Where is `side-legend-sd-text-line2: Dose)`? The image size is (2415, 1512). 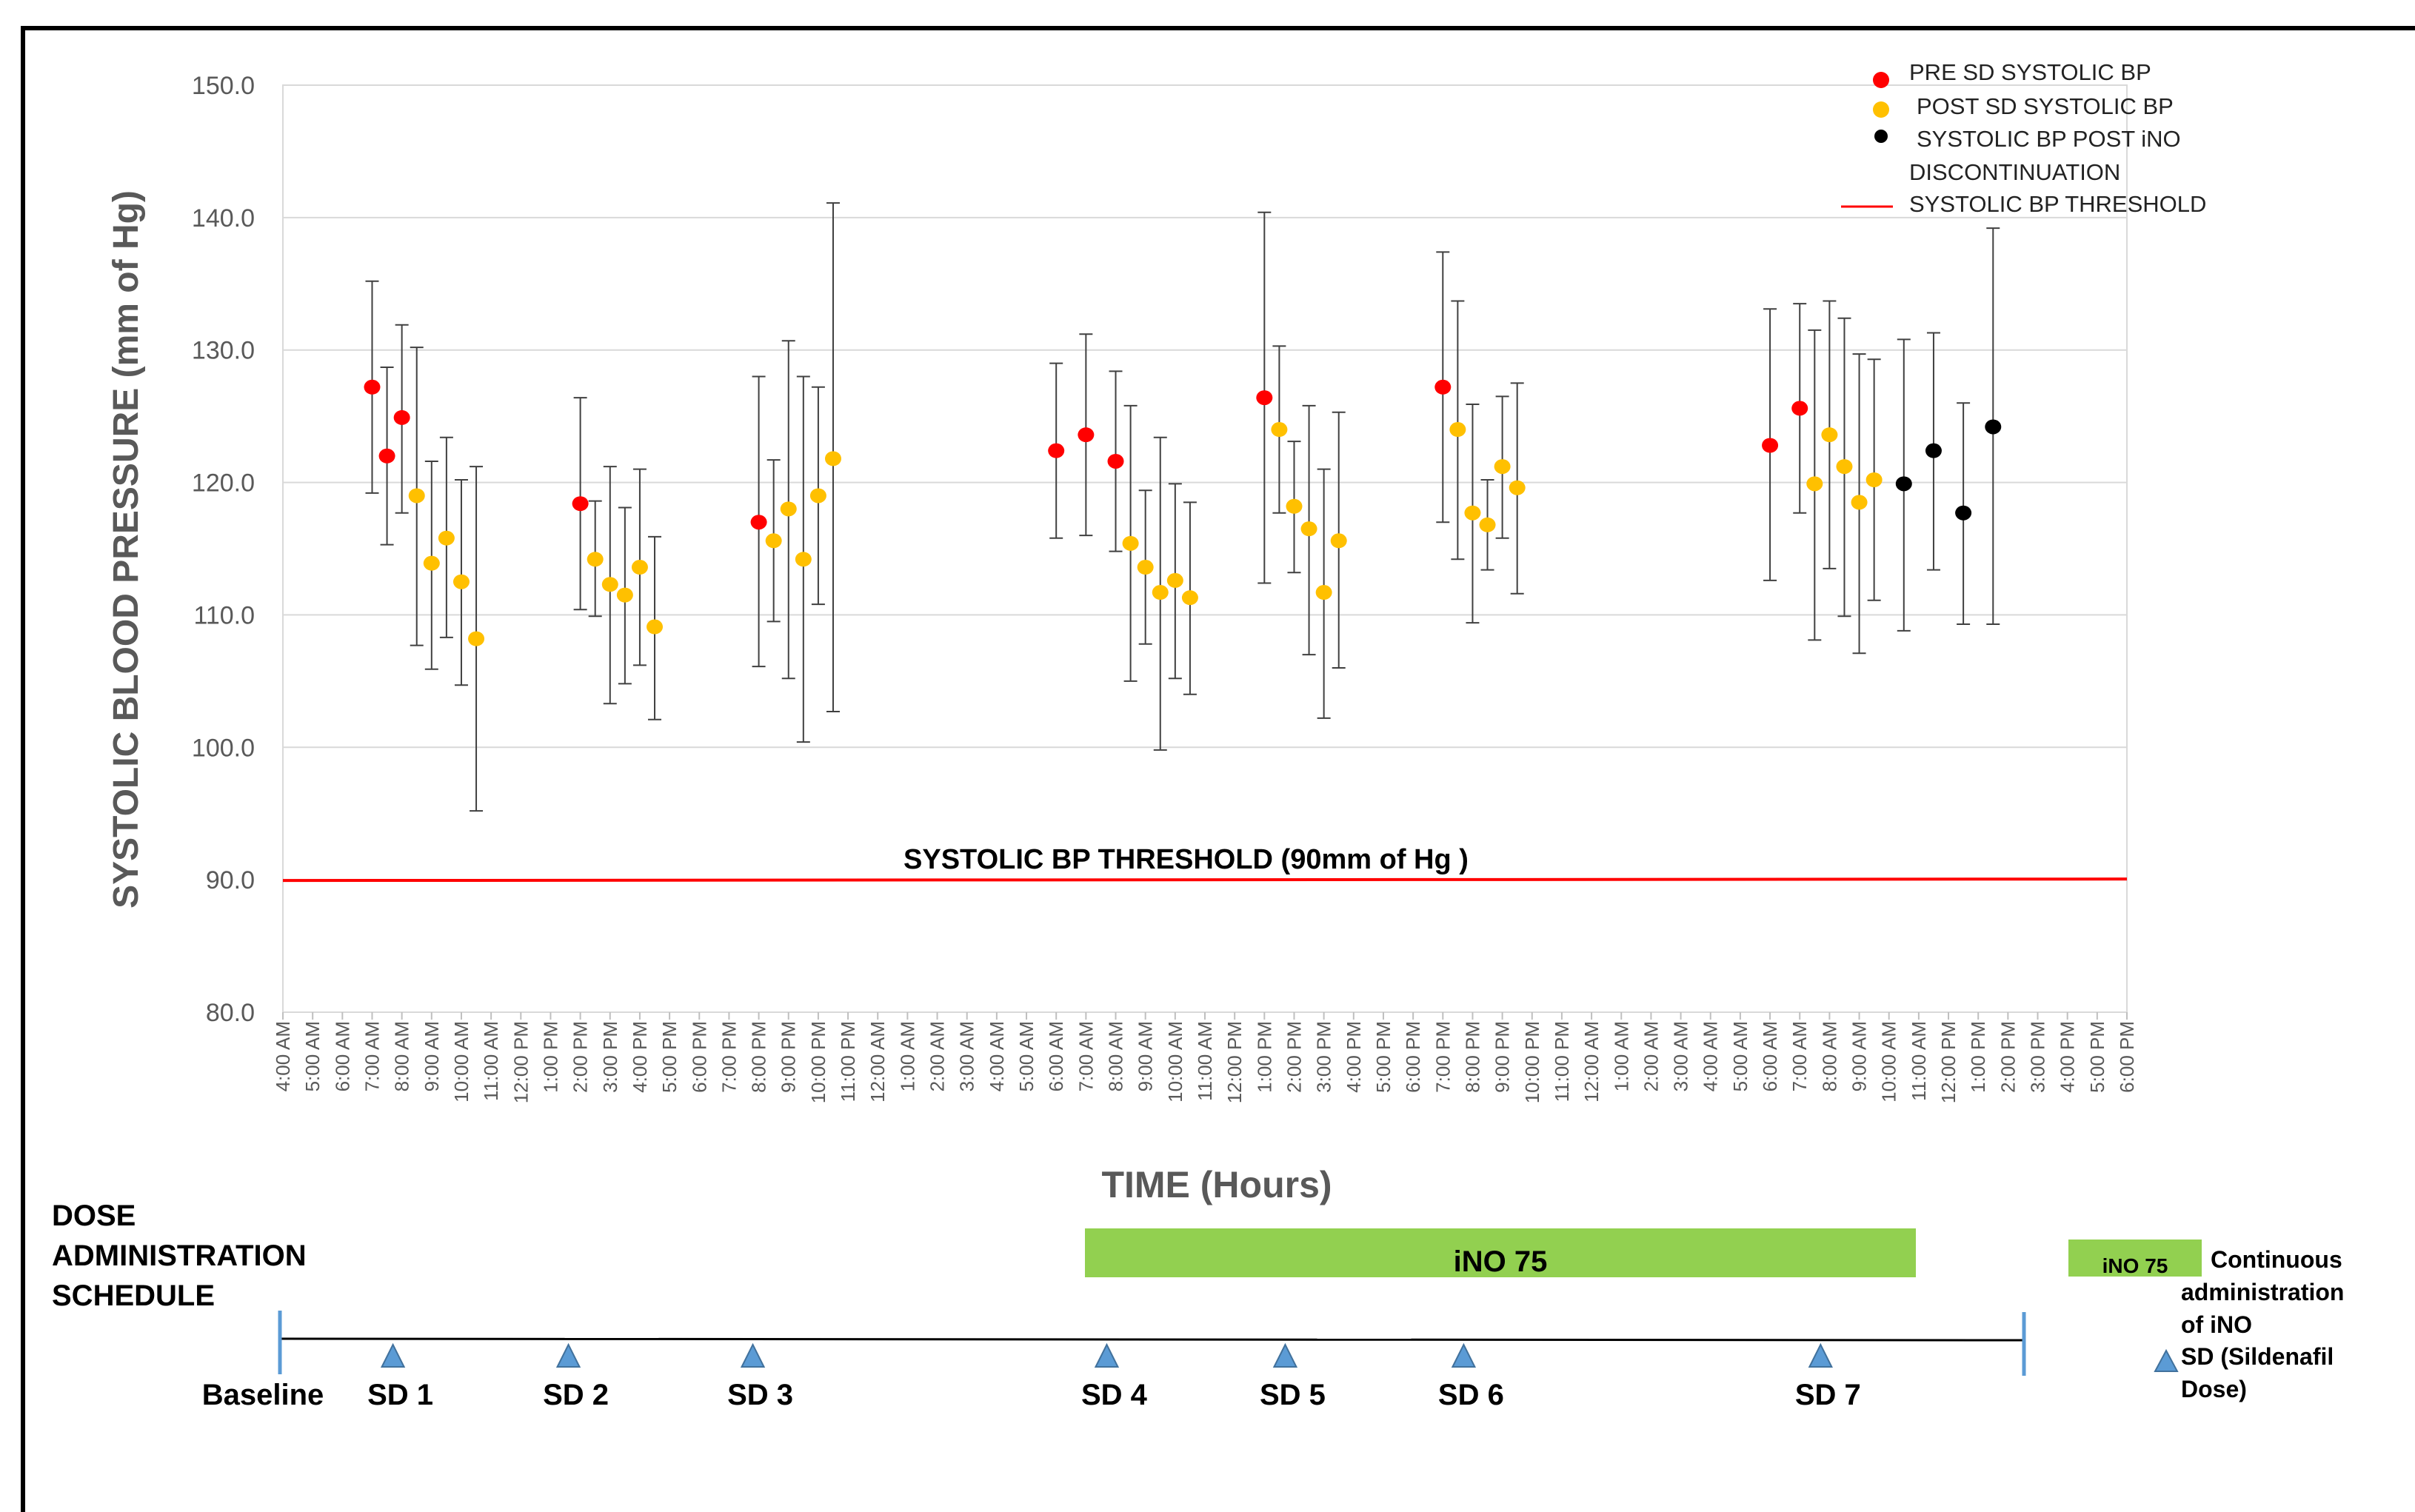 side-legend-sd-text-line2: Dose) is located at coordinates (2214, 1389).